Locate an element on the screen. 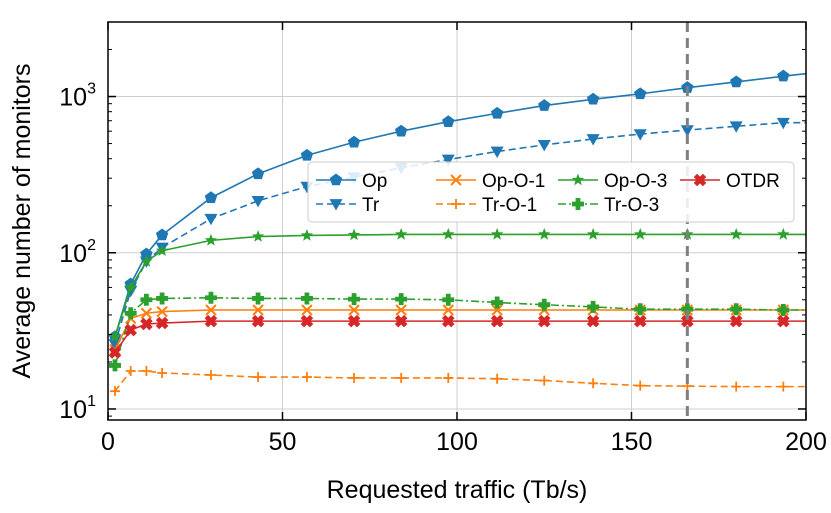 This screenshot has width=831, height=513. legend-label: Tr-O-3 is located at coordinates (631, 205).